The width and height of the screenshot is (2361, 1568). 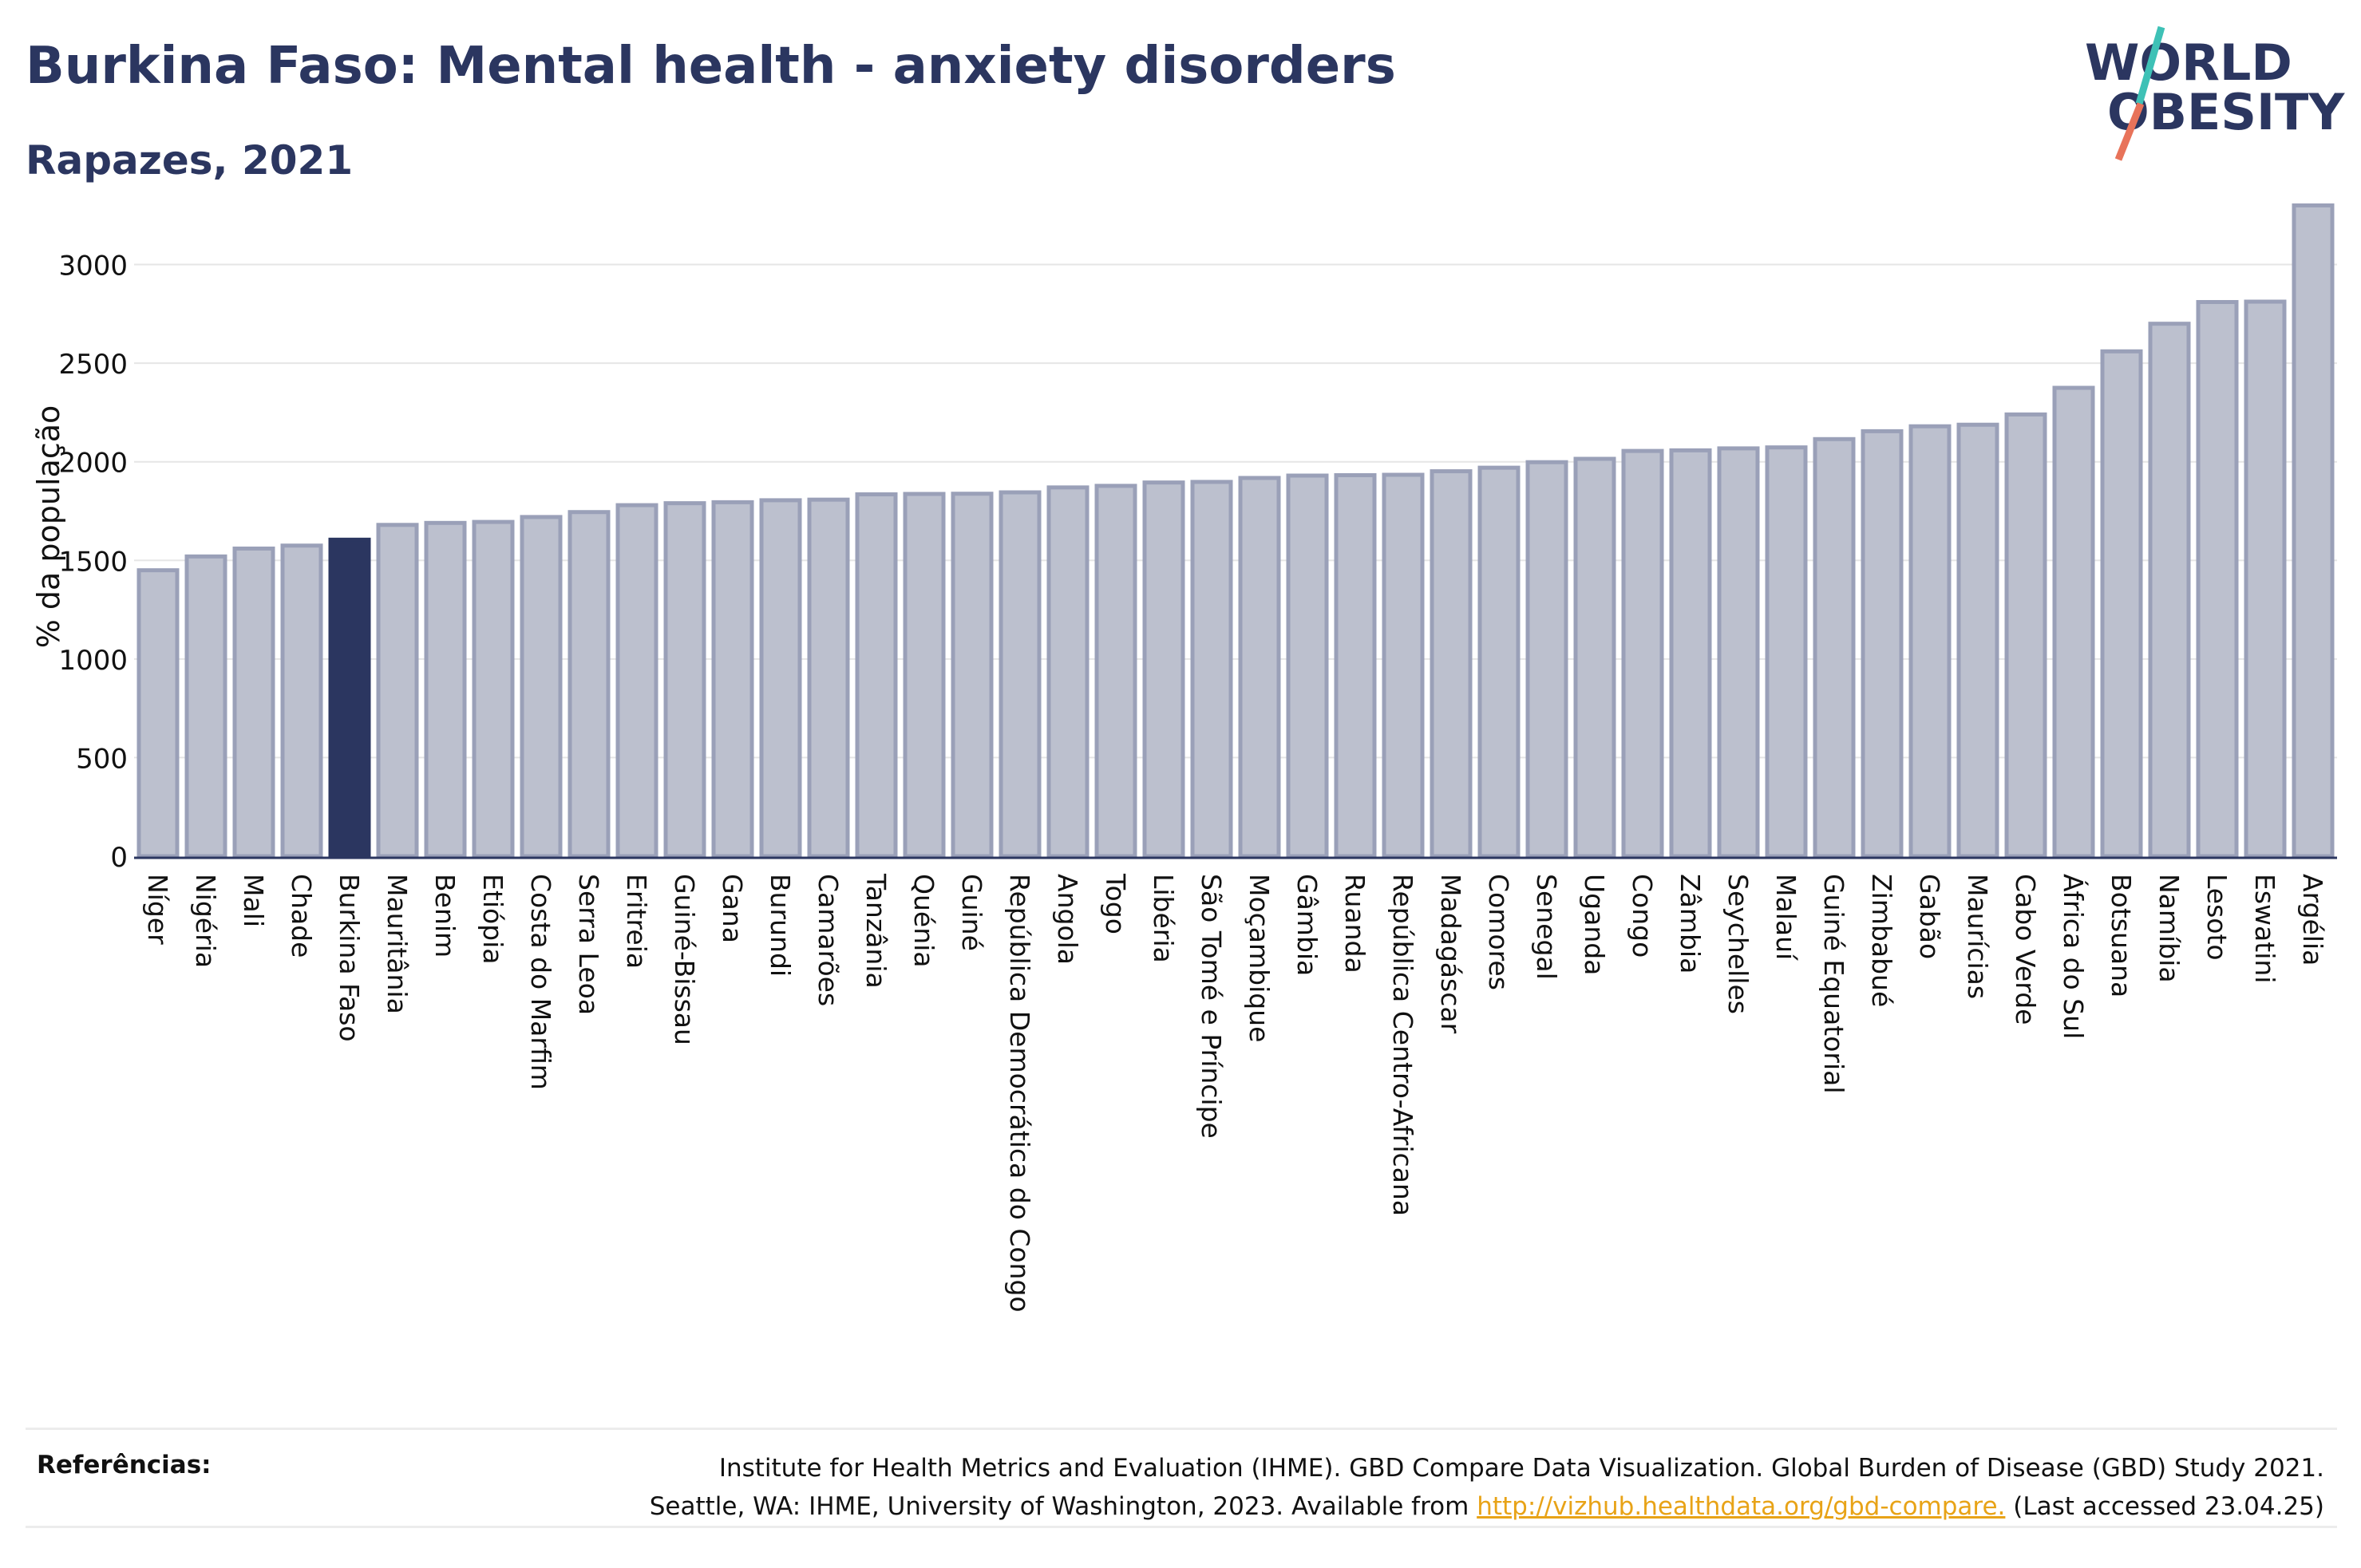 I want to click on bar-congo, so click(x=1642, y=653).